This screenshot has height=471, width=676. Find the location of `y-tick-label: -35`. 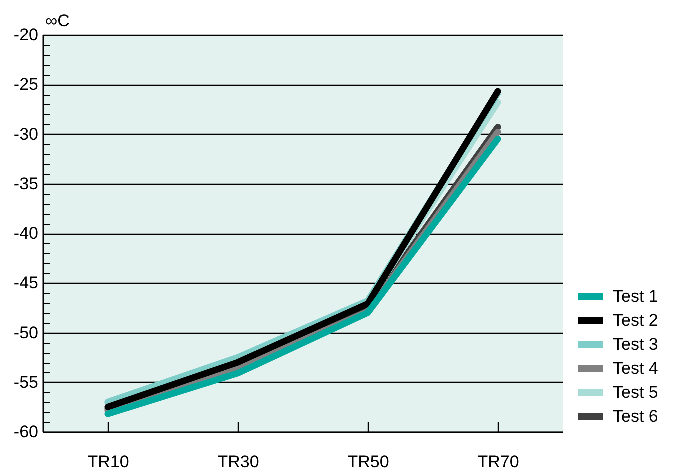

y-tick-label: -35 is located at coordinates (26, 184).